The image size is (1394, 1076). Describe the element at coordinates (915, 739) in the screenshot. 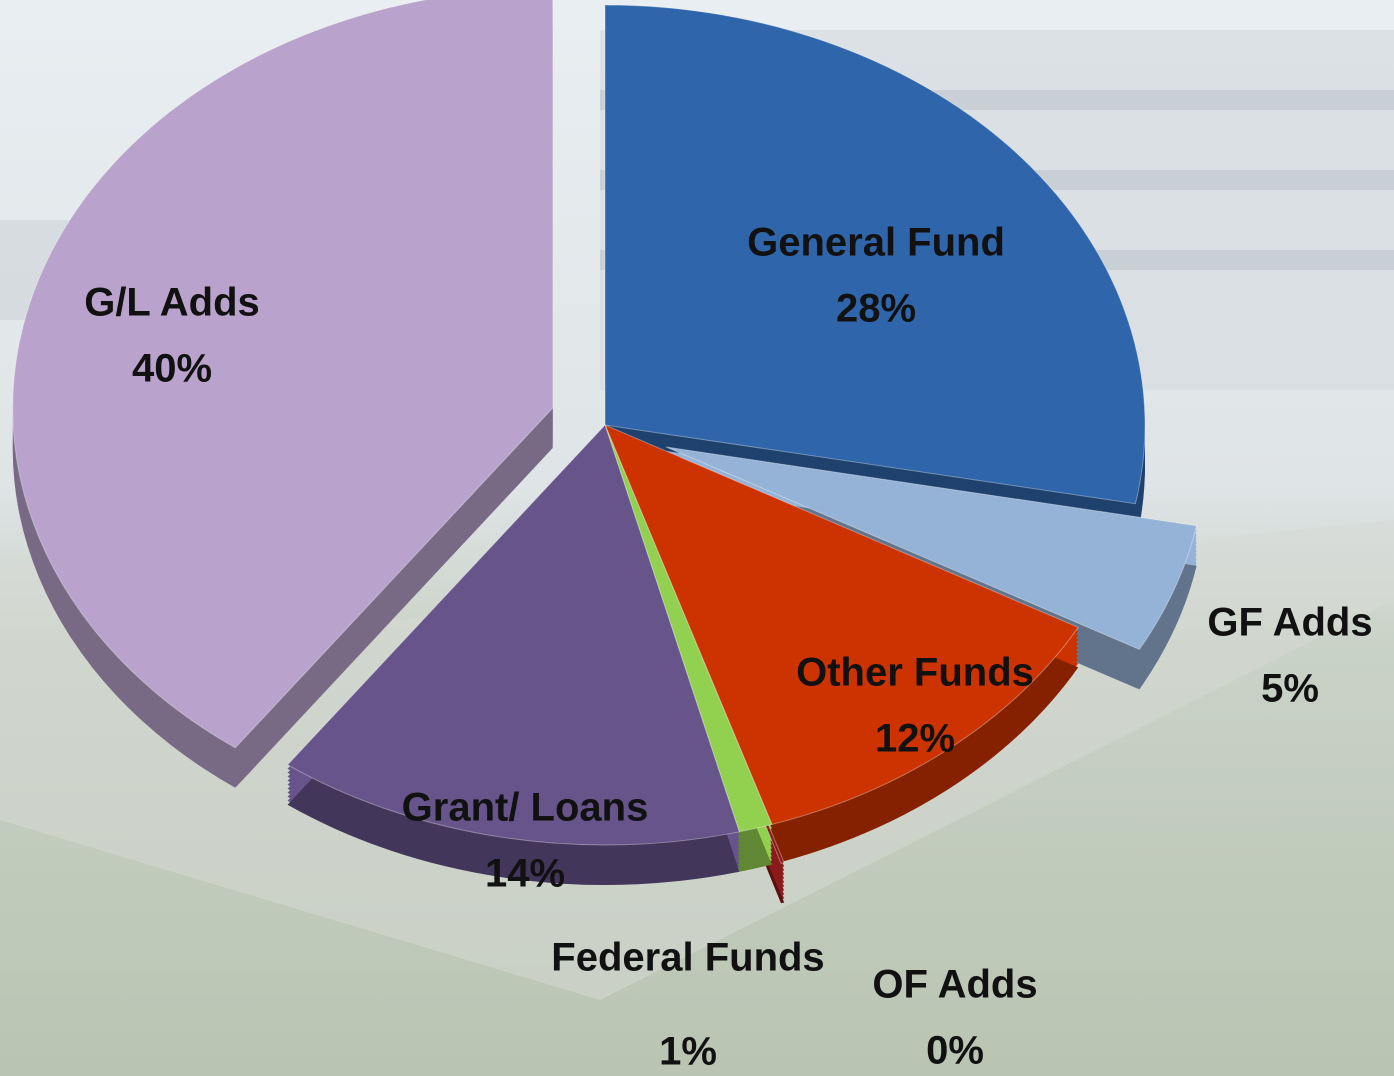

I see `slice-value-label: 12%` at that location.